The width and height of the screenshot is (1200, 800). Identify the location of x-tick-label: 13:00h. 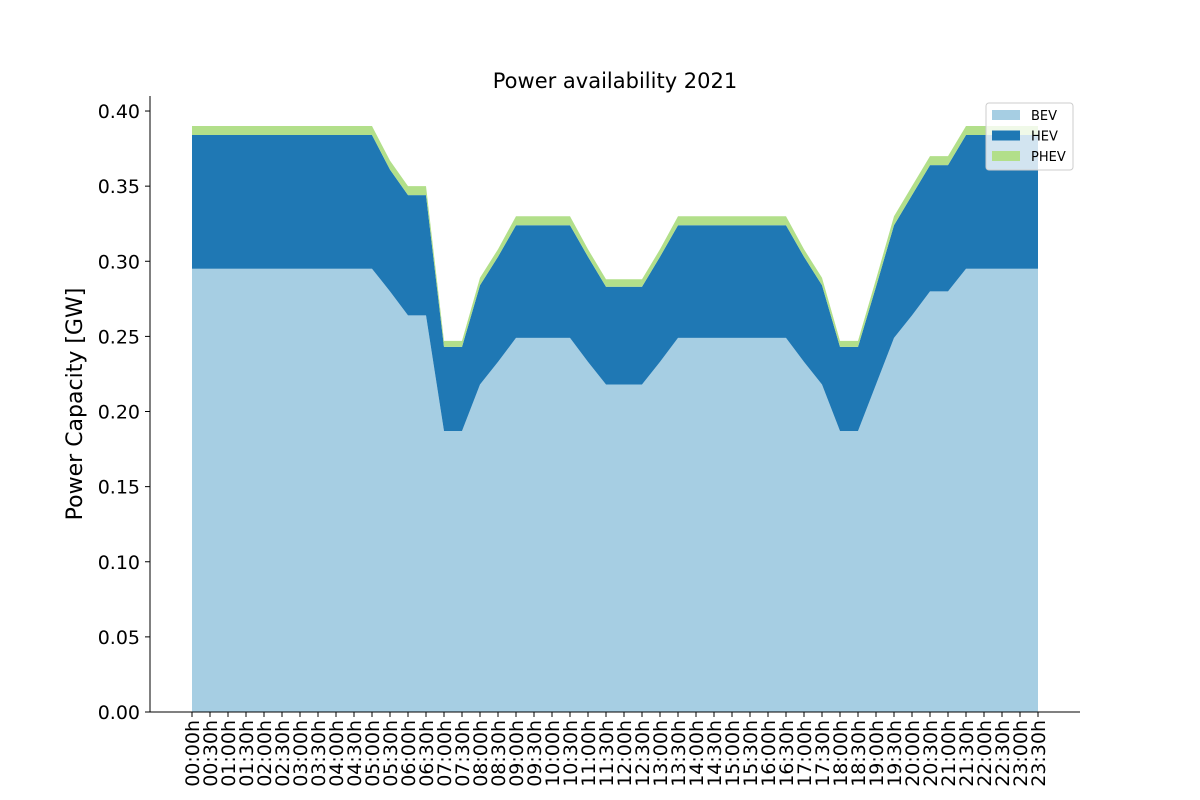
(661, 753).